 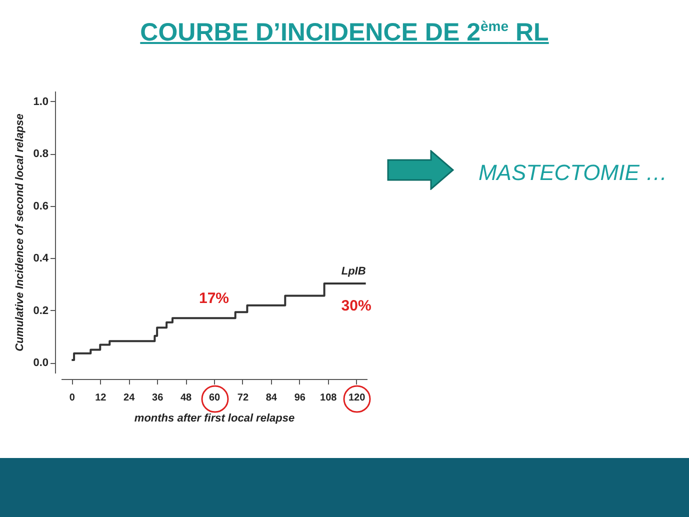 I want to click on y-tick-label: 1.0, so click(x=40, y=102).